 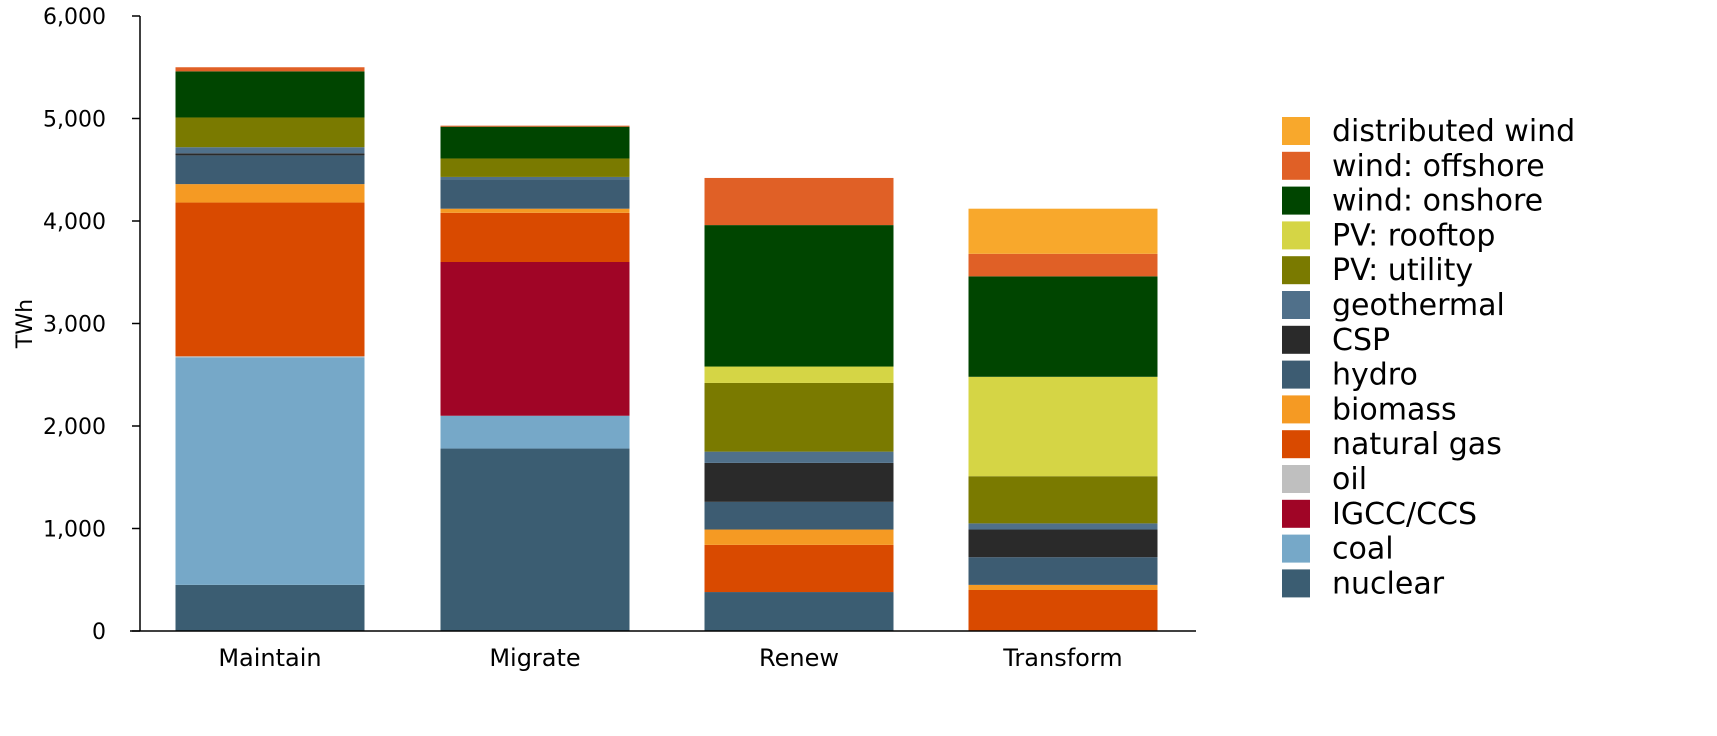 I want to click on bar-segment-maintain-geothermal, so click(x=270, y=150).